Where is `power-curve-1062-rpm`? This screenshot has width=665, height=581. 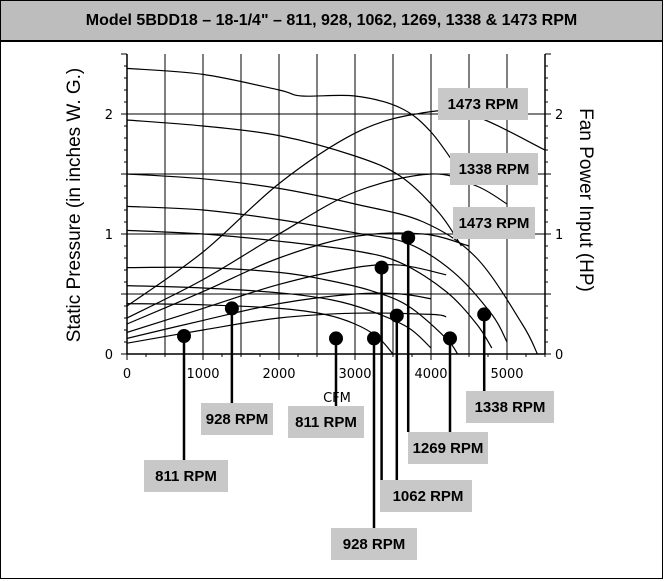
power-curve-1062-rpm is located at coordinates (286, 298).